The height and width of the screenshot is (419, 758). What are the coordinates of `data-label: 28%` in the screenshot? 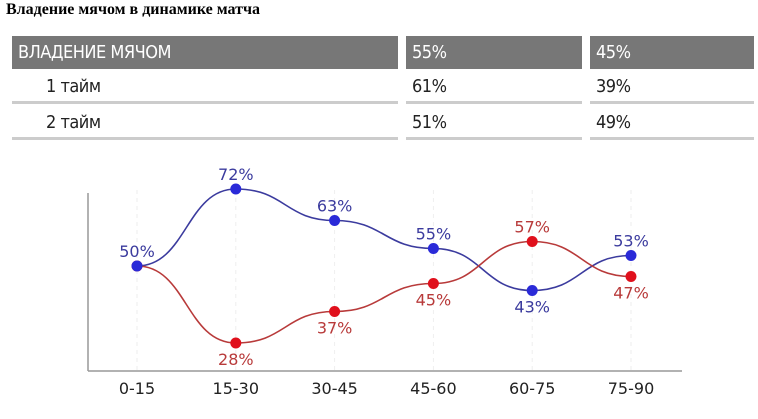 It's located at (236, 359).